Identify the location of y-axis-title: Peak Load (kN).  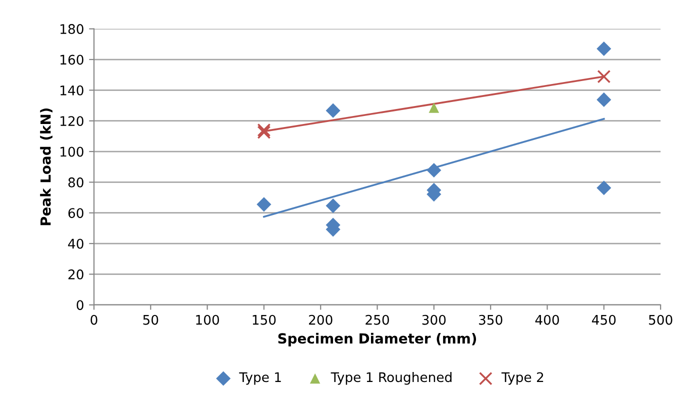
(46, 167).